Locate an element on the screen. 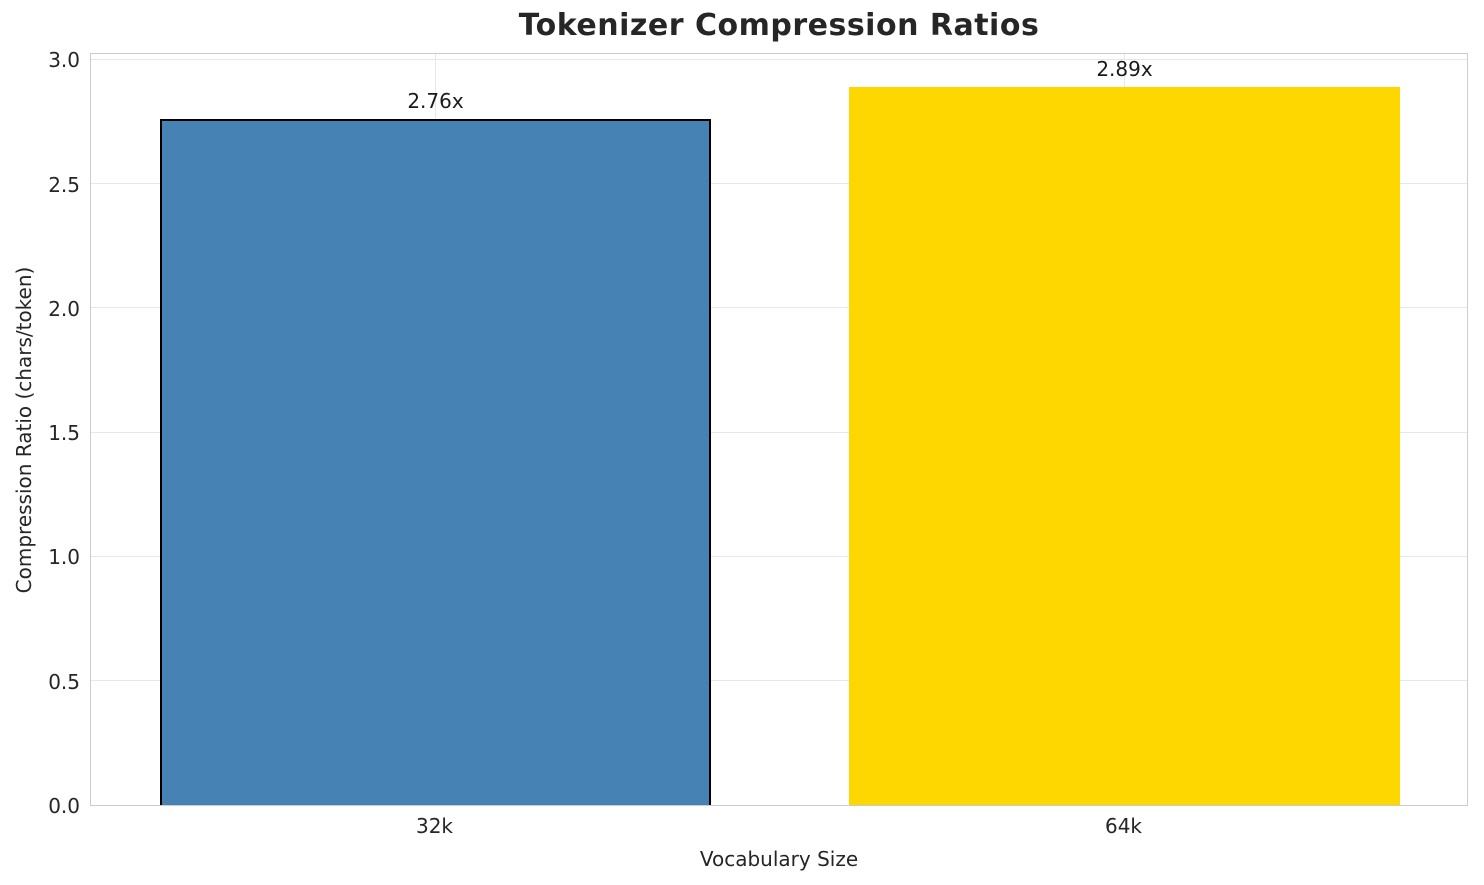 This screenshot has height=885, width=1484. x-axis-label: Vocabulary Size is located at coordinates (779, 859).